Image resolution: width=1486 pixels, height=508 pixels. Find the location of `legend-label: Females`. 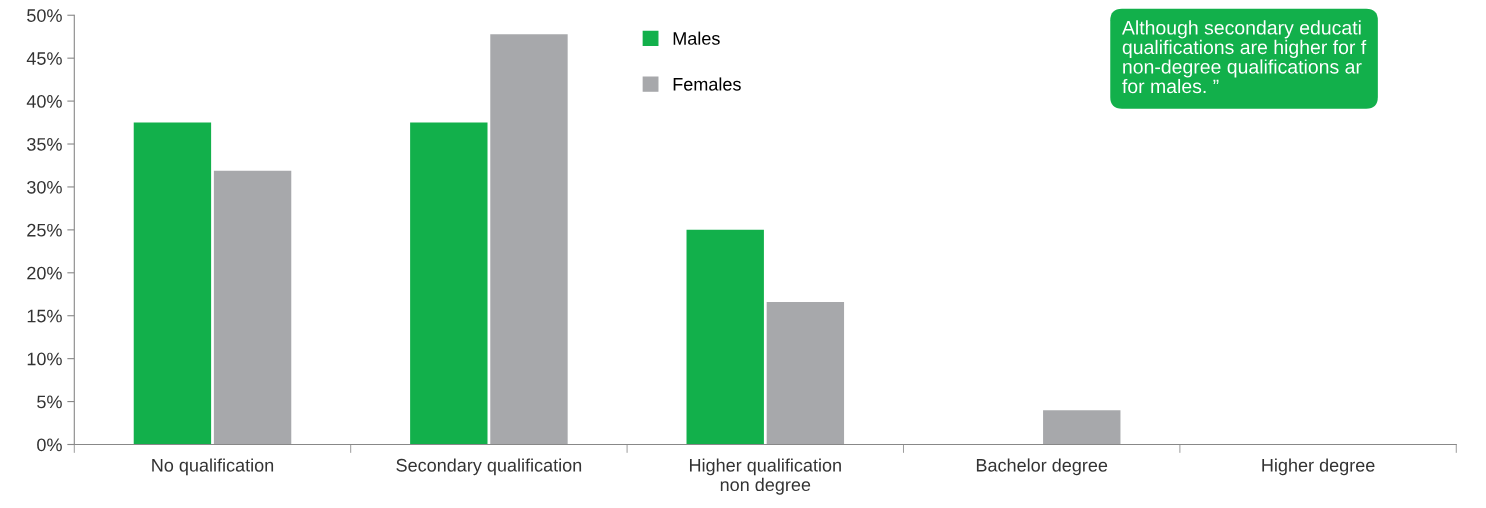

legend-label: Females is located at coordinates (707, 84).